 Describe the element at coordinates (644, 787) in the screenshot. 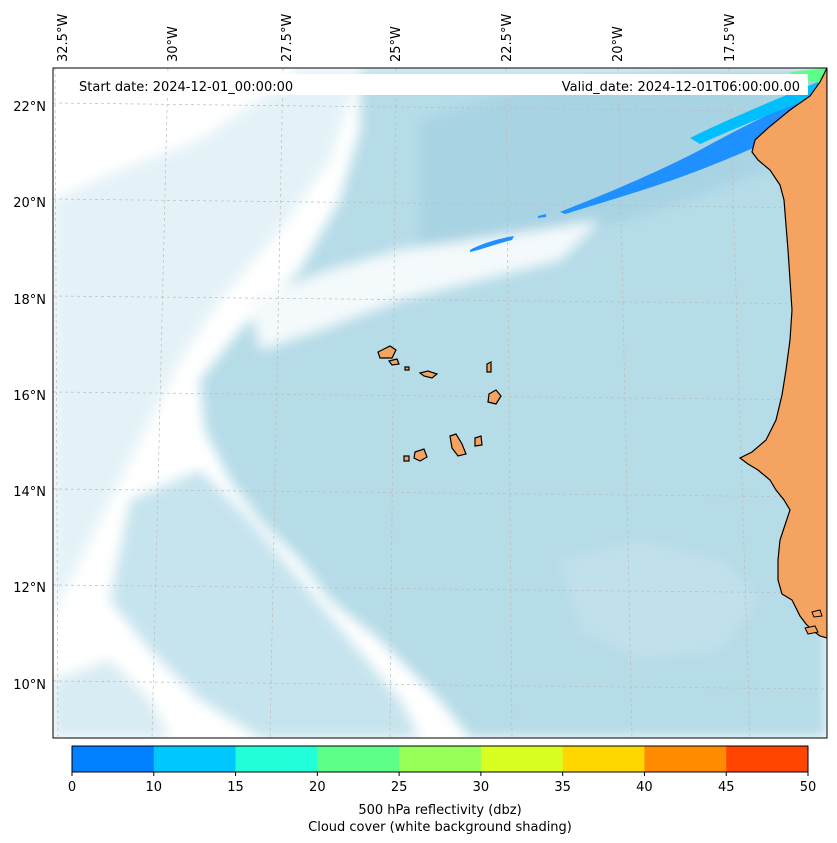

I see `colorbar-tick-label: 40` at that location.